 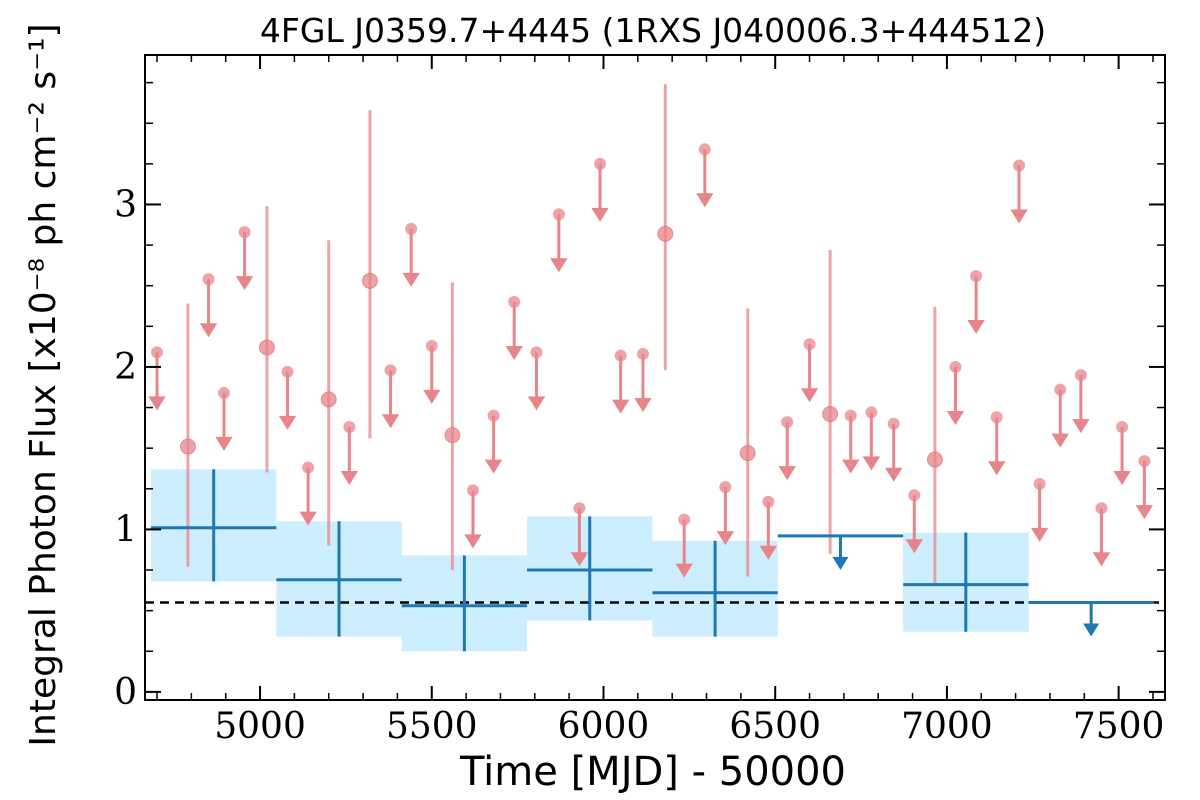 What do you see at coordinates (1119, 726) in the screenshot?
I see `x-tick-label: 7500` at bounding box center [1119, 726].